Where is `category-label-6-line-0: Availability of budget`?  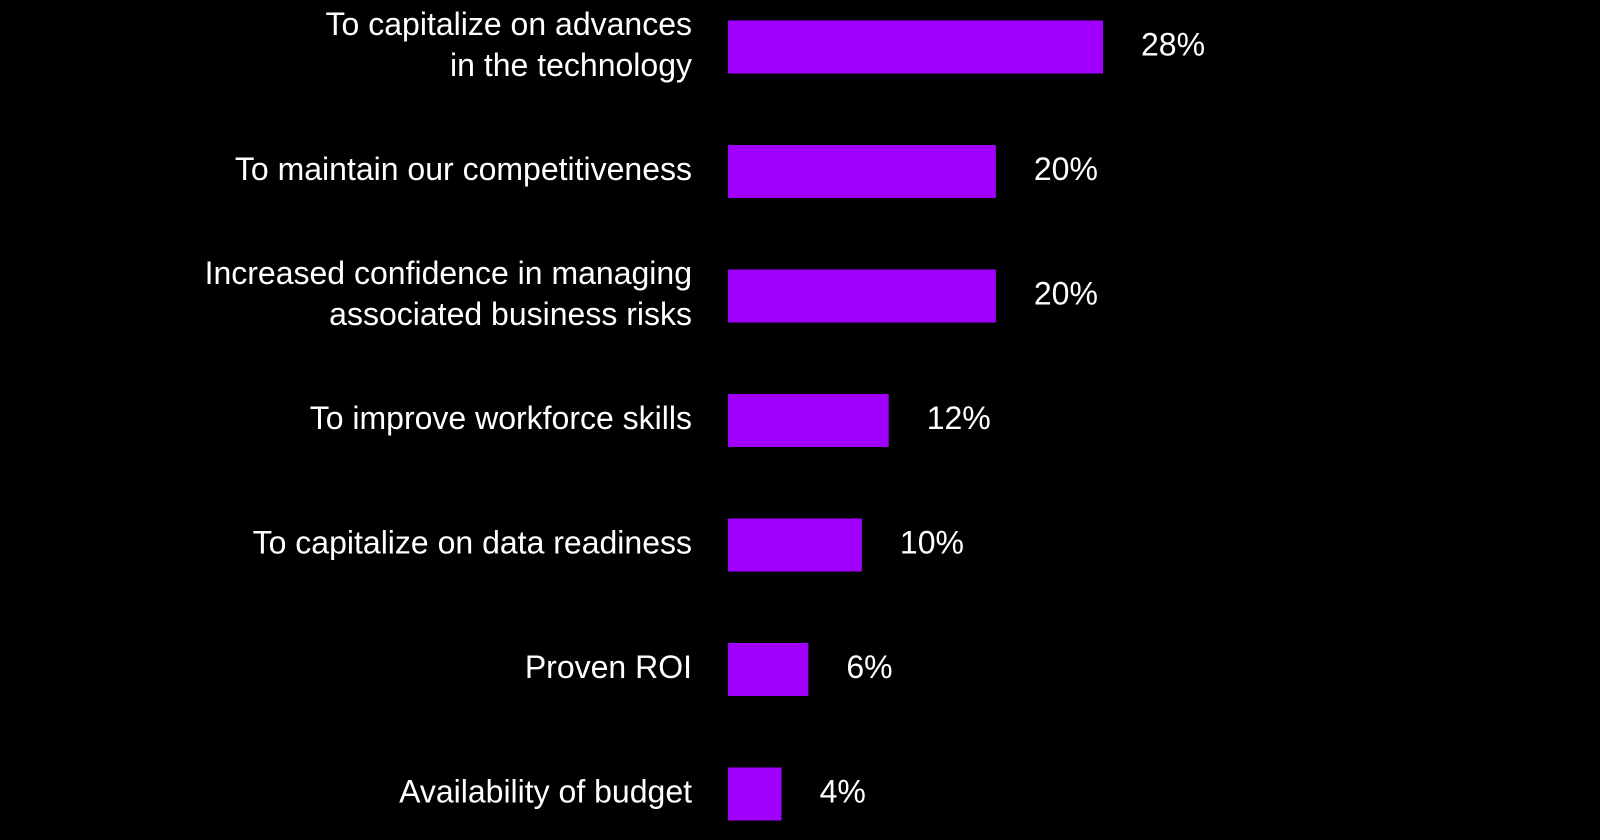
category-label-6-line-0: Availability of budget is located at coordinates (545, 791).